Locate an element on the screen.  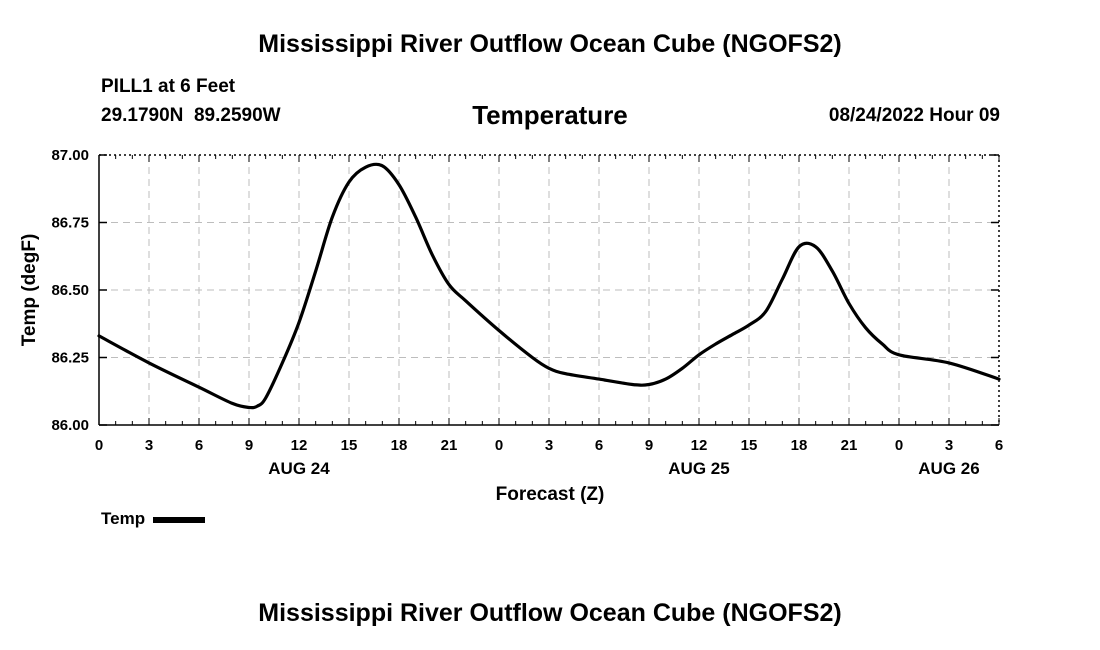
legend-label: Temp is located at coordinates (123, 518).